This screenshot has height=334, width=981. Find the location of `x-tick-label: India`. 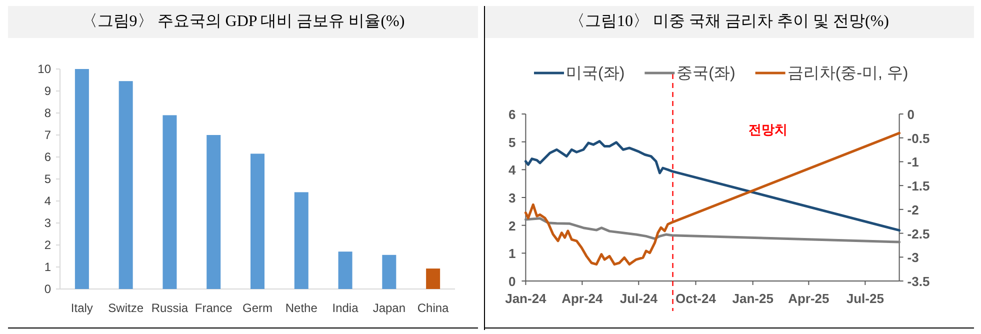

x-tick-label: India is located at coordinates (345, 308).